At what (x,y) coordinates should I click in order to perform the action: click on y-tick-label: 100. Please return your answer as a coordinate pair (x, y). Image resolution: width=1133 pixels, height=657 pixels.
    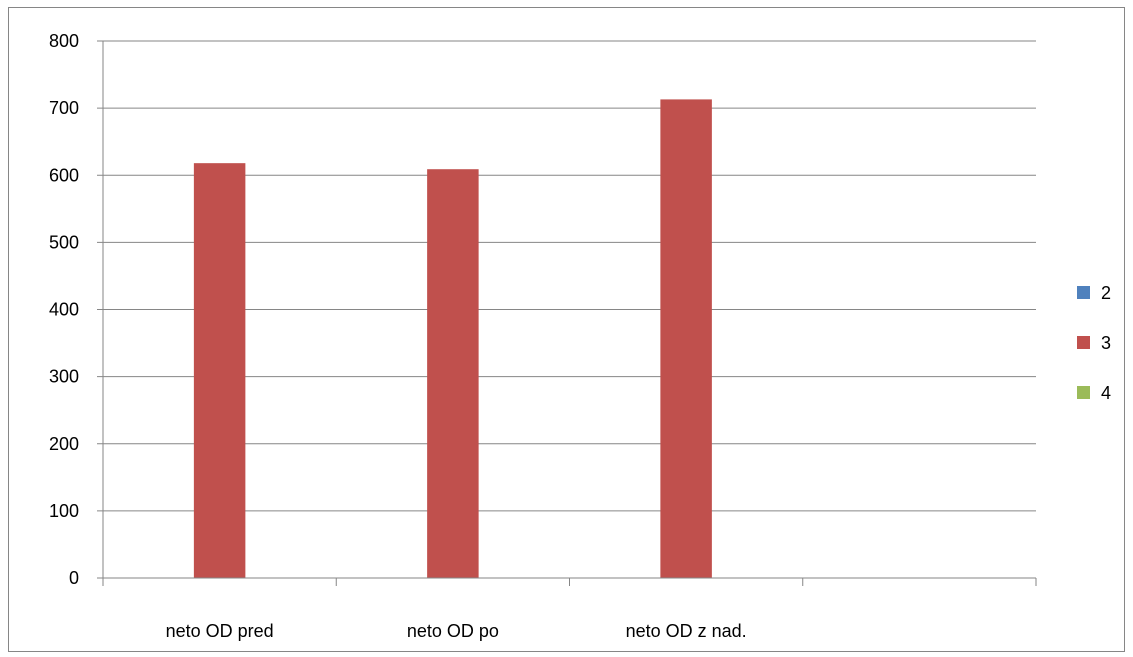
    Looking at the image, I should click on (64, 511).